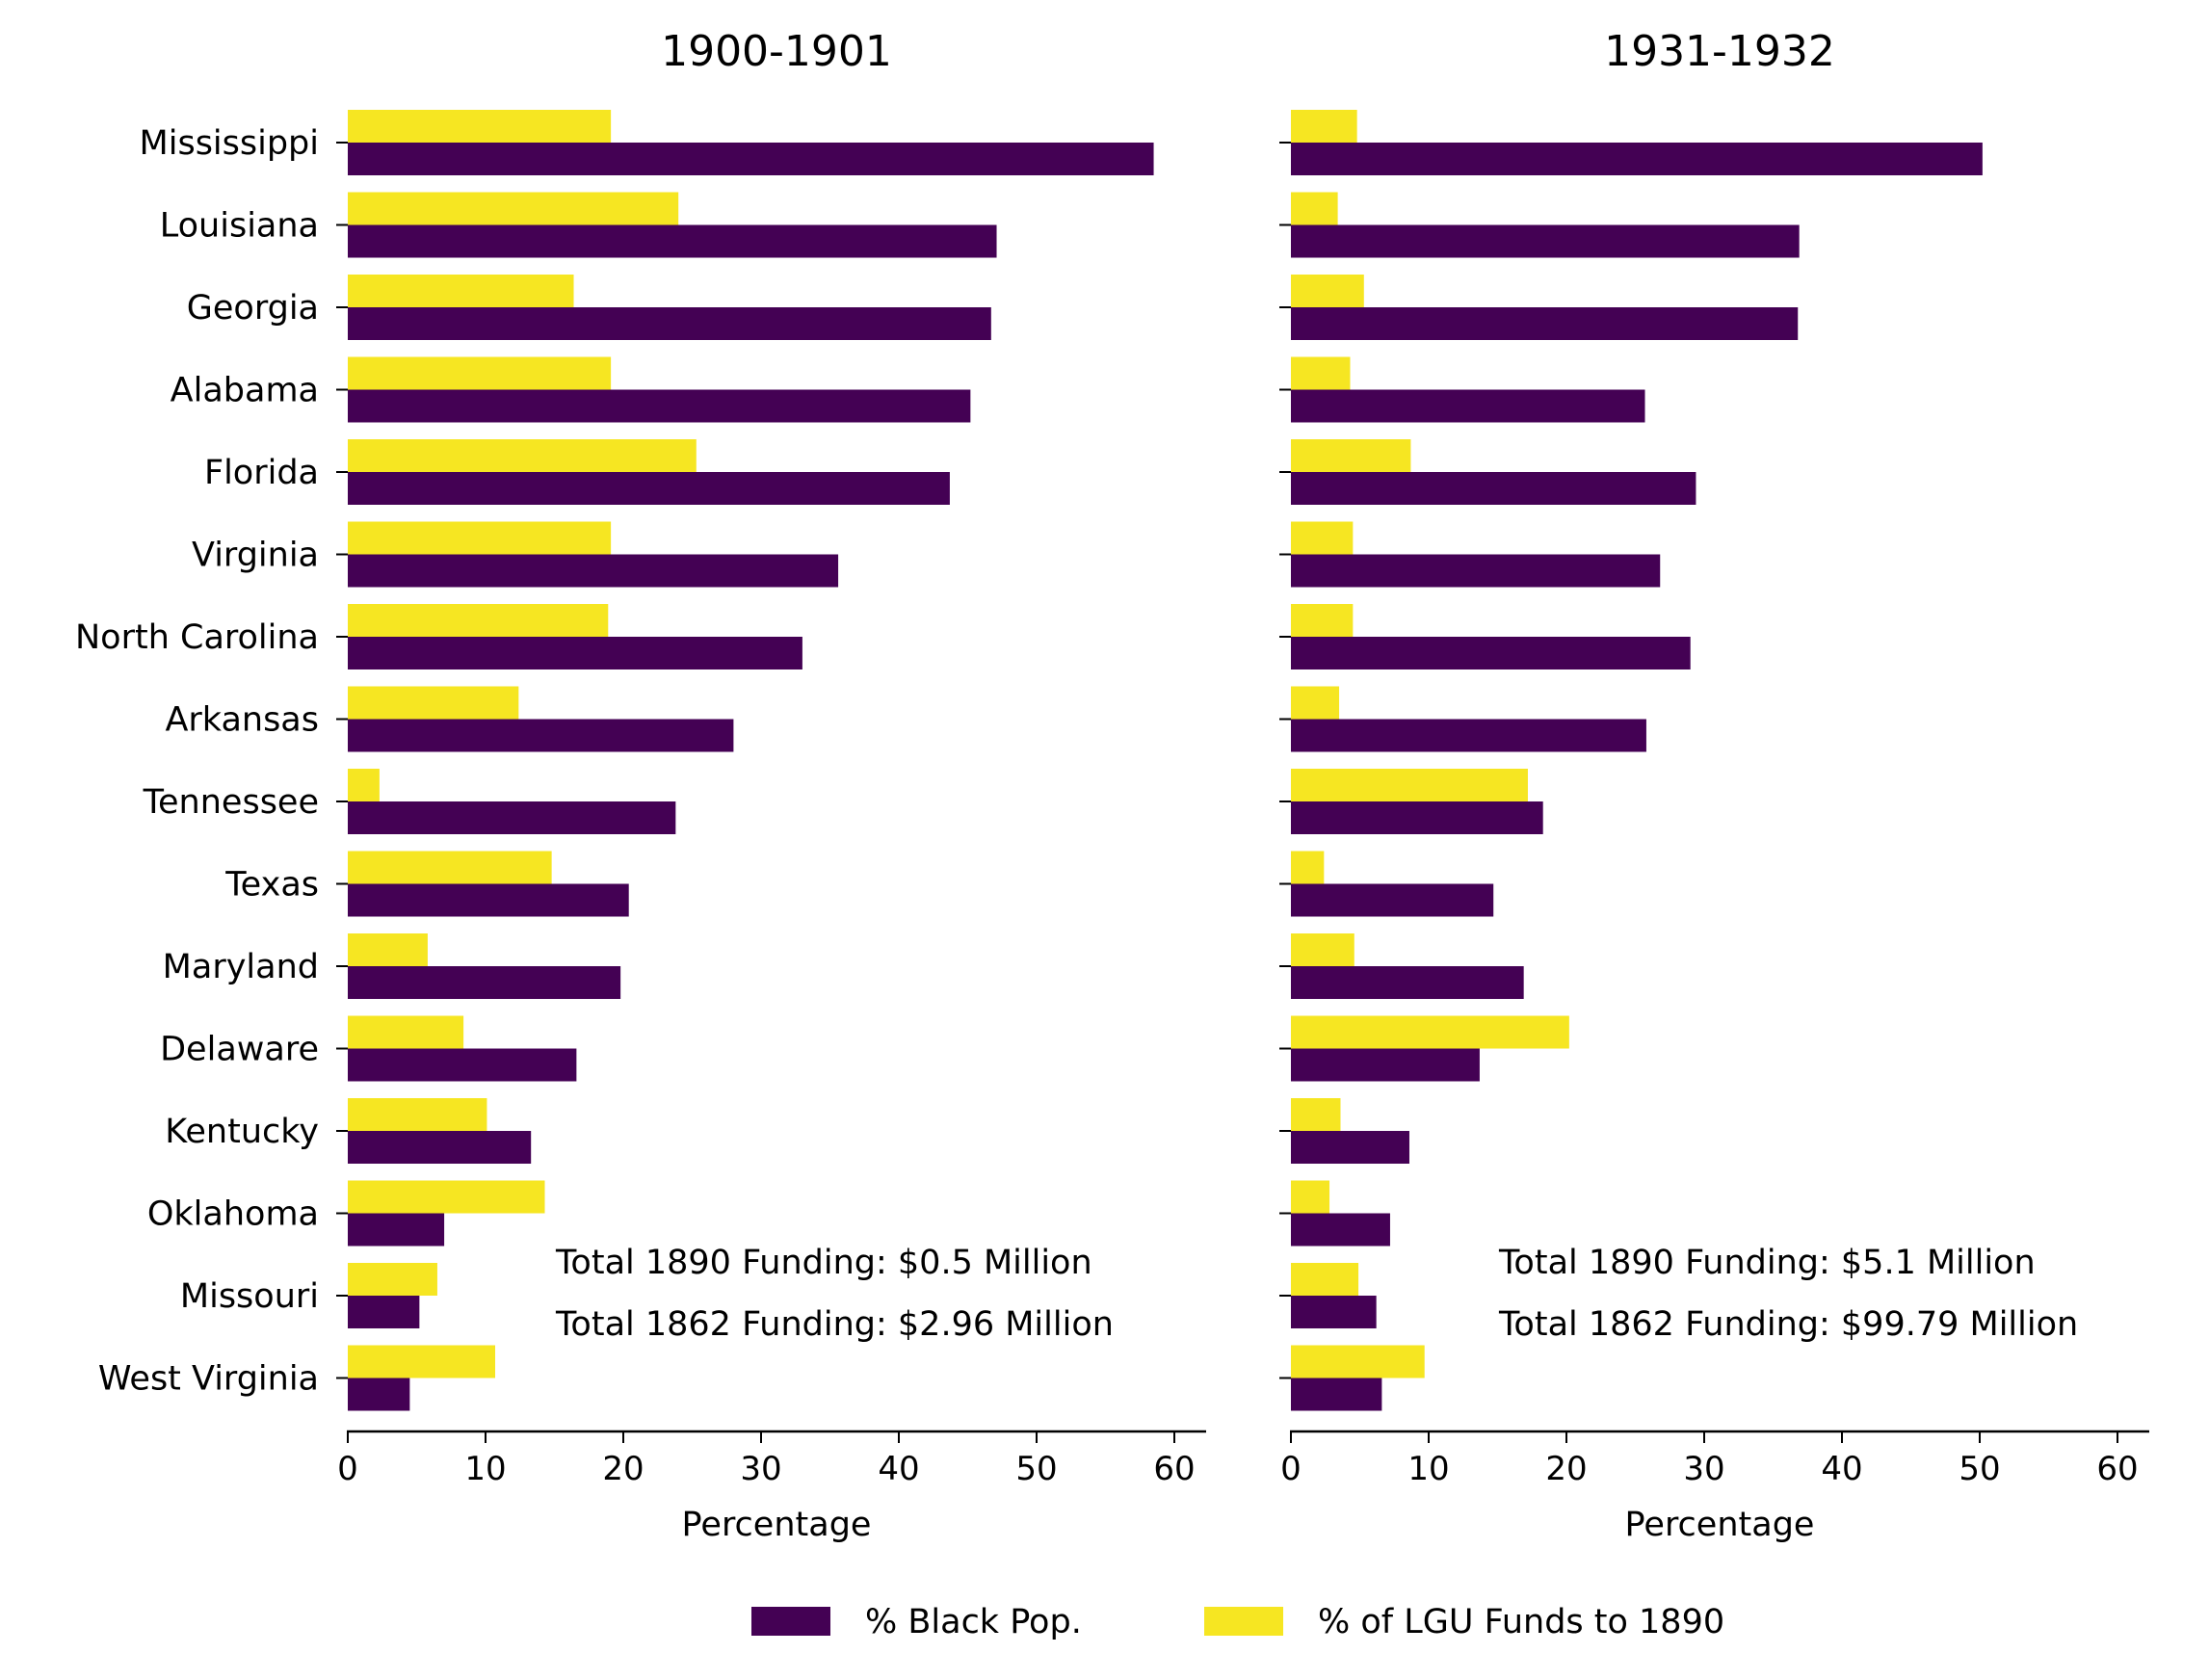 The height and width of the screenshot is (1680, 2209). I want to click on y-tick-label-alabama: Alabama, so click(245, 391).